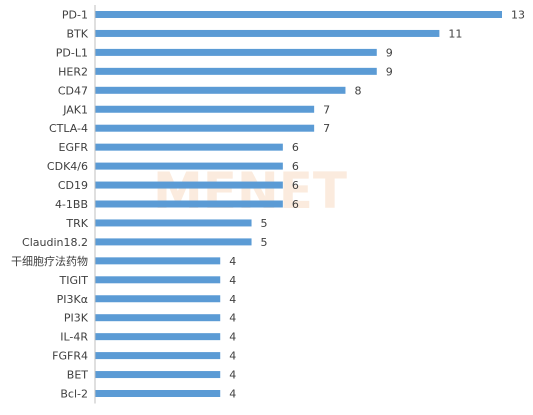 Image resolution: width=533 pixels, height=415 pixels. Describe the element at coordinates (72, 52) in the screenshot. I see `category-label: PD-L1` at that location.